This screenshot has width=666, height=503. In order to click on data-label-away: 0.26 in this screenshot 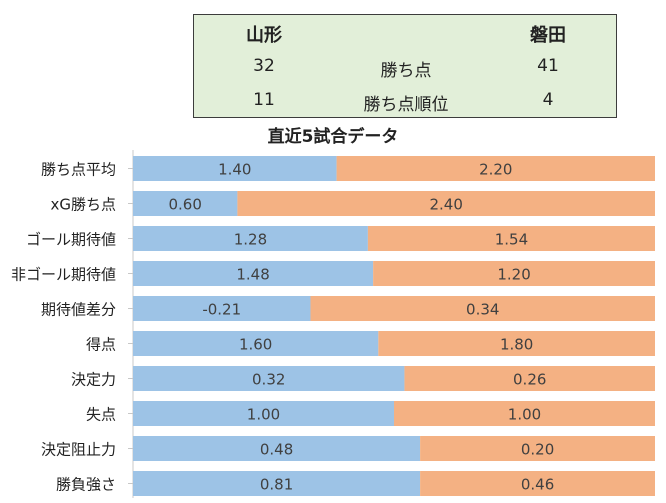, I will do `click(529, 380)`.